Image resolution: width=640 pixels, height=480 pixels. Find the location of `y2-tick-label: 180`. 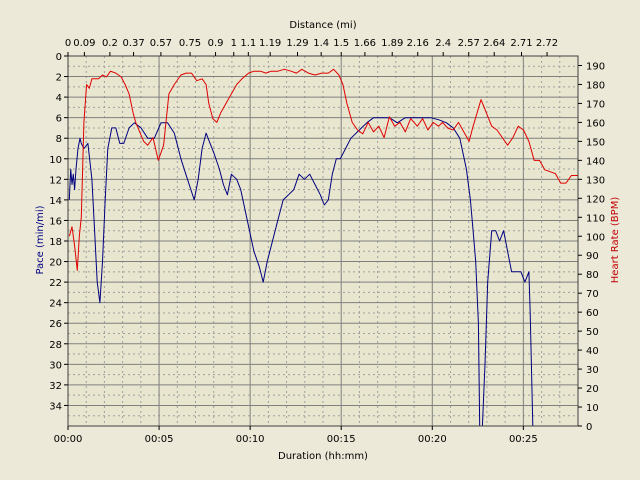

y2-tick-label: 180 is located at coordinates (595, 85).